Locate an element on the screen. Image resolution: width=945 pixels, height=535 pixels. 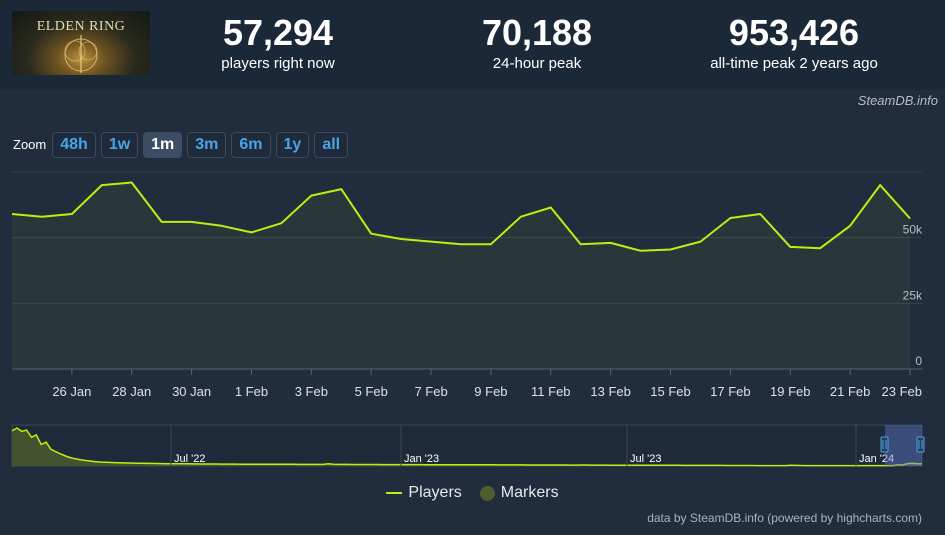
stat-24h-peak-value: 70,188 is located at coordinates (537, 32).